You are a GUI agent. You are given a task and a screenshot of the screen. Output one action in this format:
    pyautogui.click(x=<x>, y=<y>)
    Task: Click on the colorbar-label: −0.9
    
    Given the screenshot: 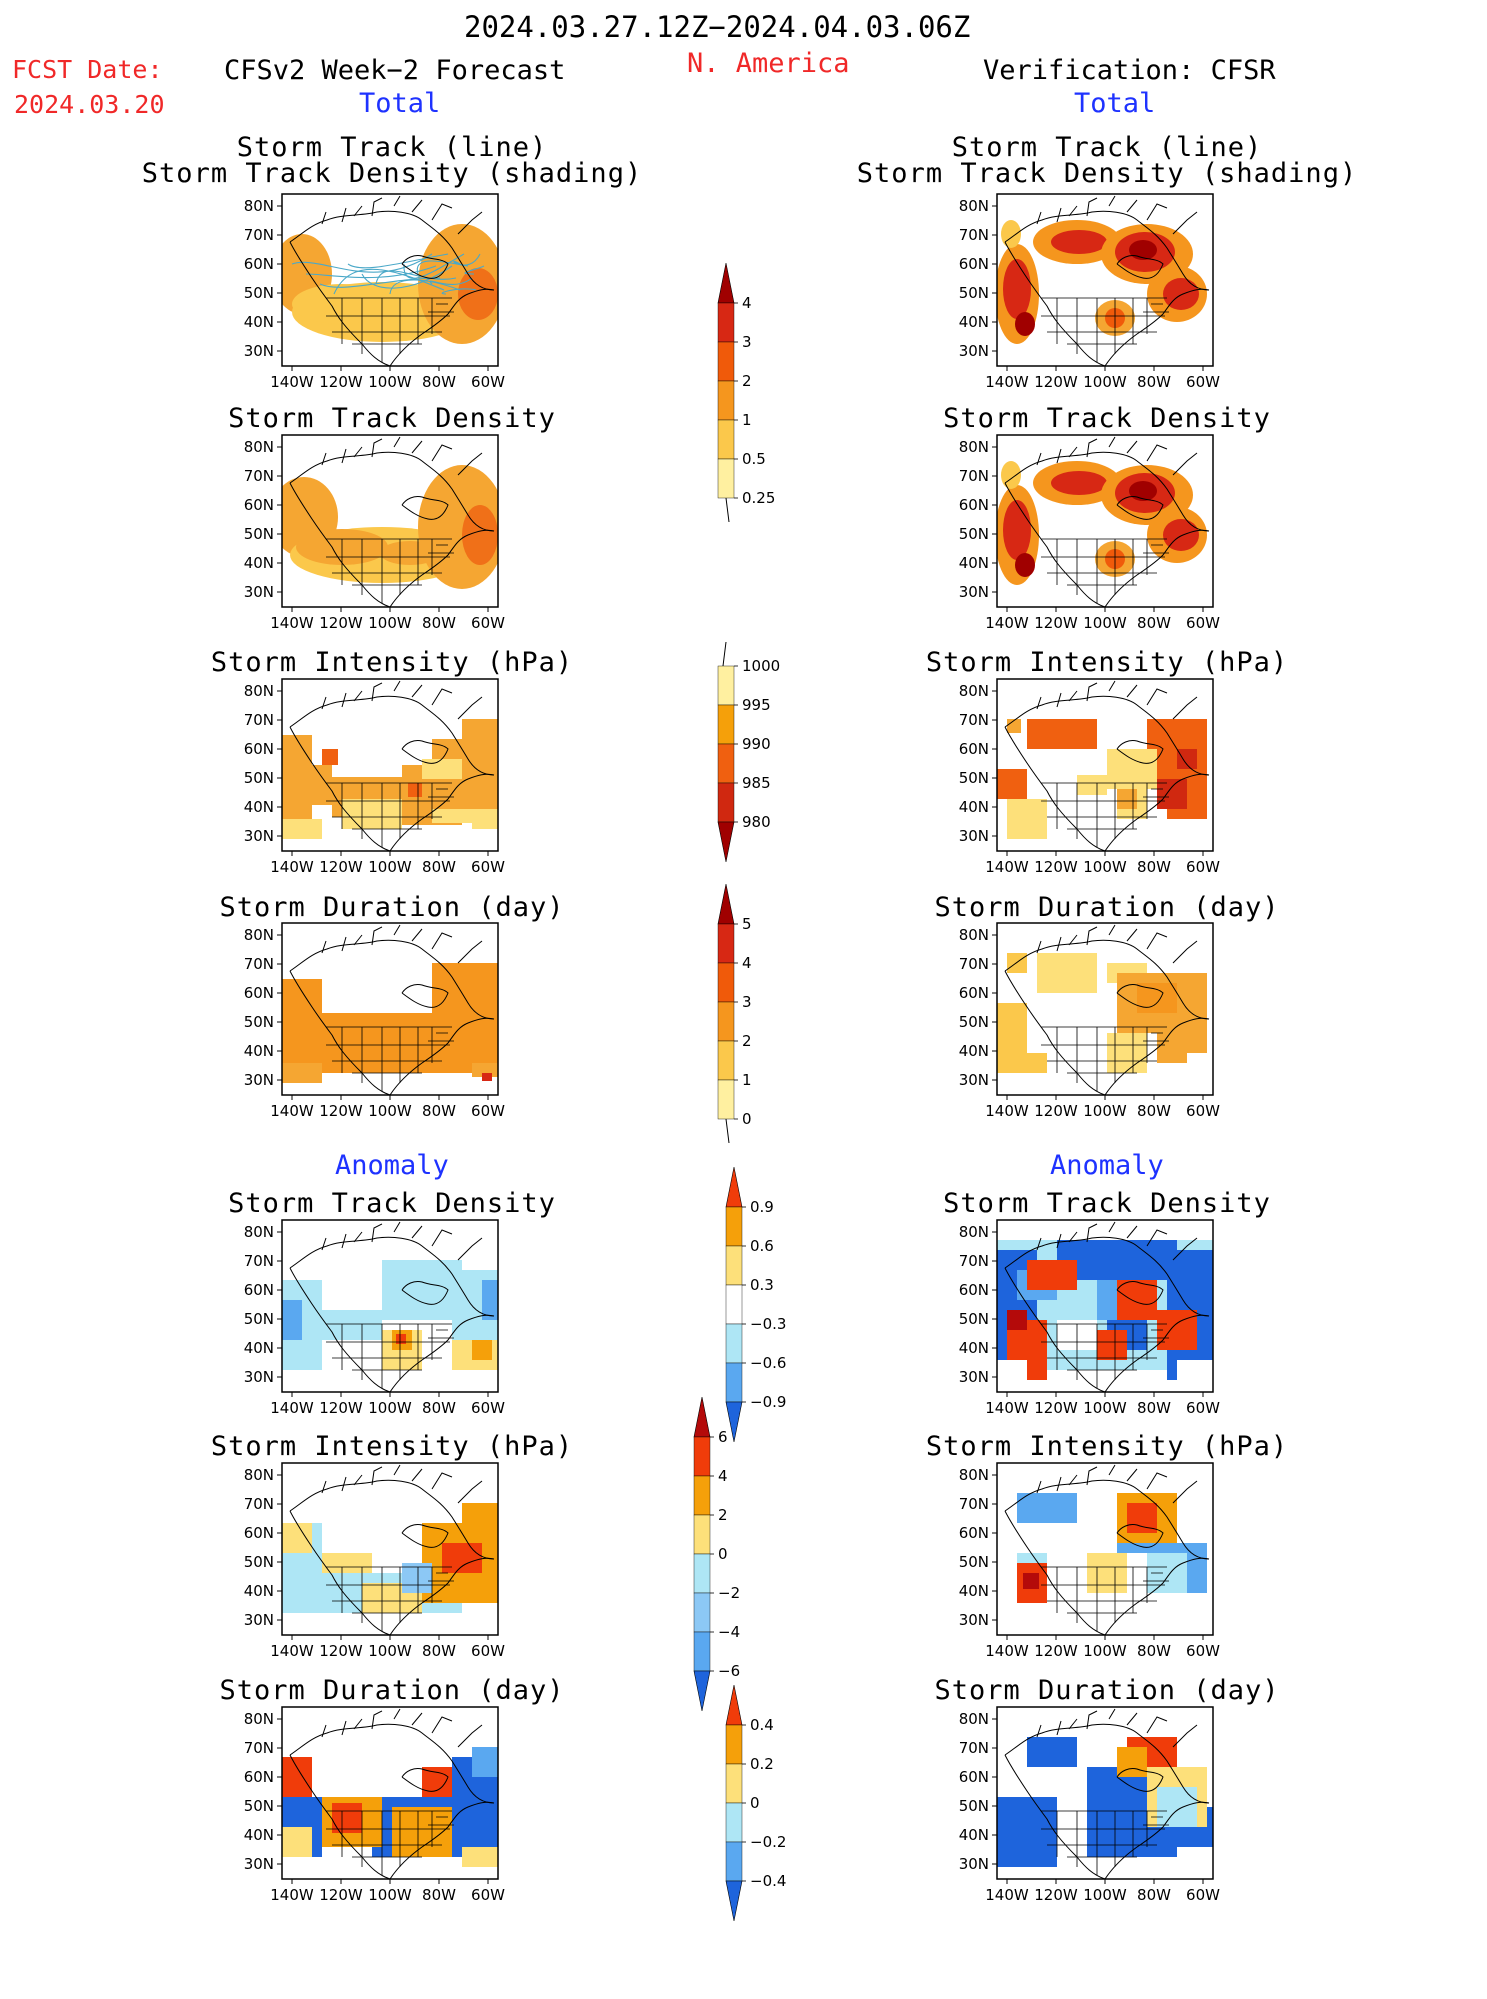 What is the action you would take?
    pyautogui.click(x=768, y=1402)
    